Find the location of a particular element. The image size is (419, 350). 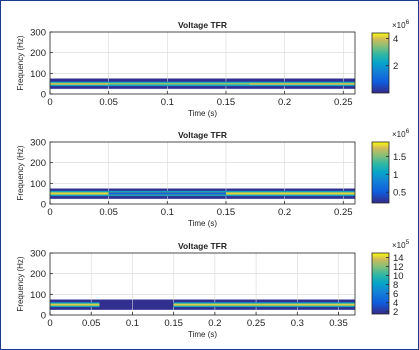

colorbar-exponent: ×10⁵ is located at coordinates (401, 244).